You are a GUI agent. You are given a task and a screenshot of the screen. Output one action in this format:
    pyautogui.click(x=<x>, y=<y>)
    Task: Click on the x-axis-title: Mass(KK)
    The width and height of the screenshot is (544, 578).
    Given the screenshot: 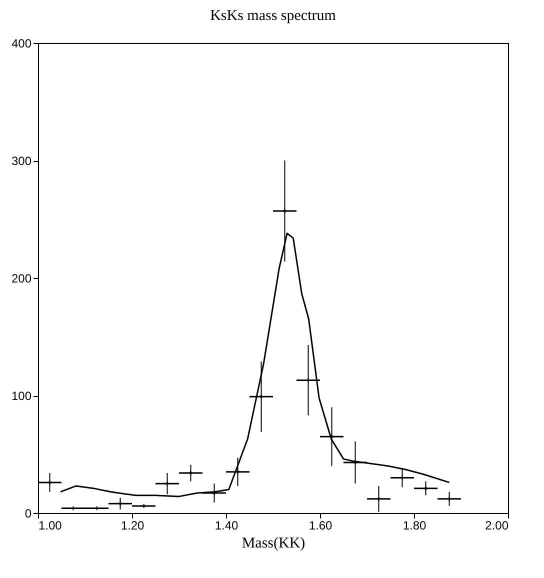 What is the action you would take?
    pyautogui.click(x=274, y=544)
    